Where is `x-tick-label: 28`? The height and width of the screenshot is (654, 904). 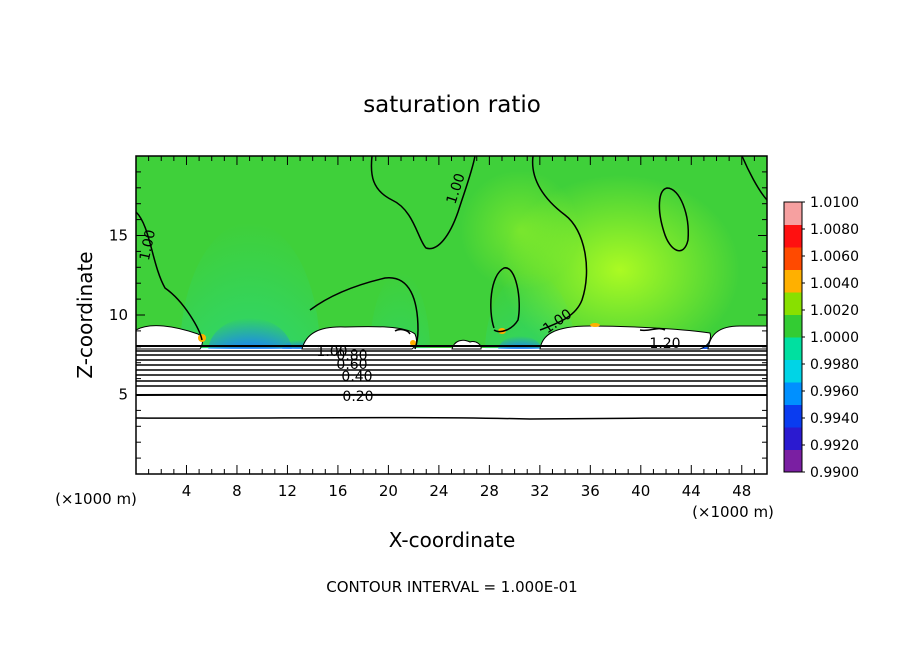
x-tick-label: 28 is located at coordinates (489, 491).